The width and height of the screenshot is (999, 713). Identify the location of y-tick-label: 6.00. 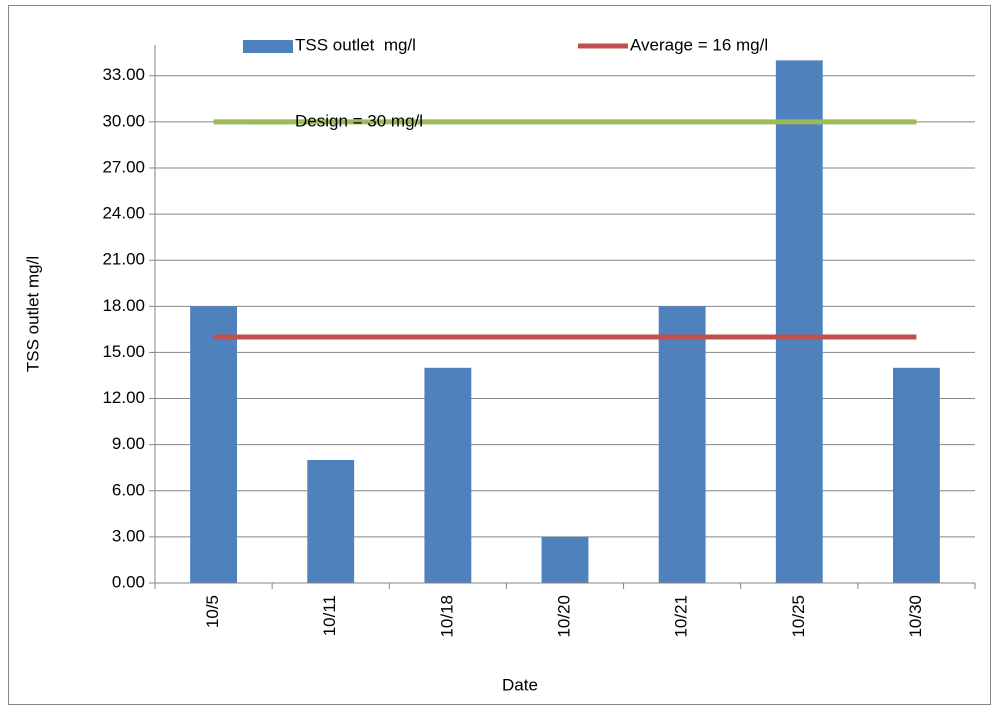
(128, 489).